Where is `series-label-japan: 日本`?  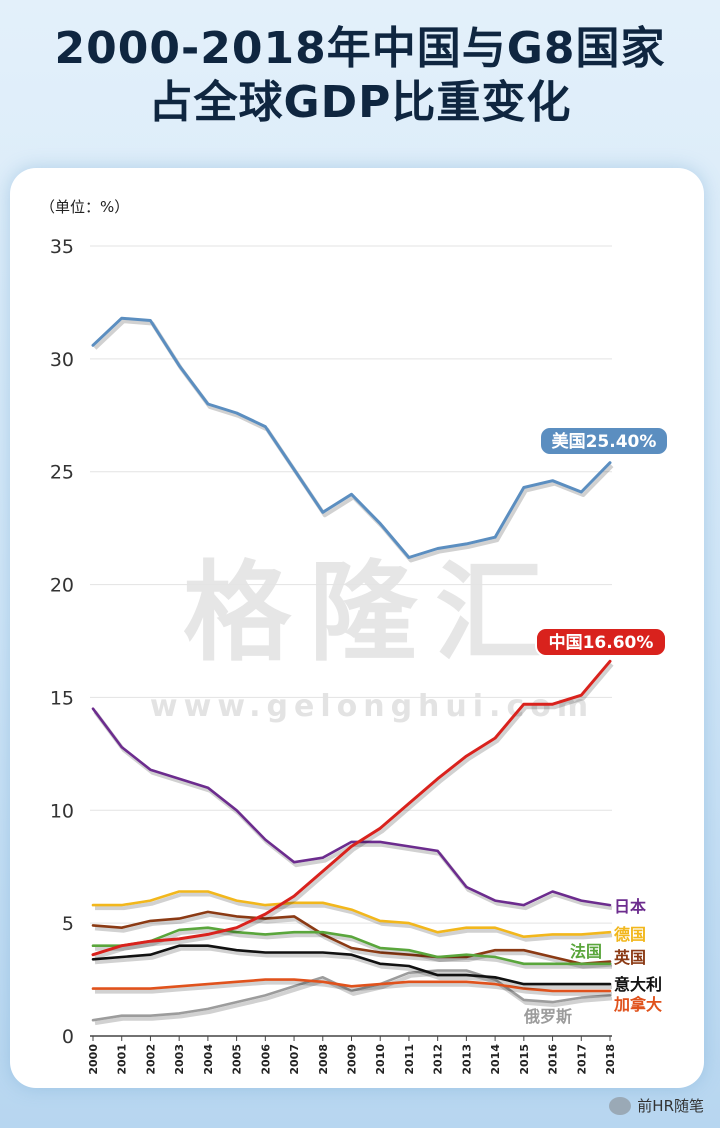 series-label-japan: 日本 is located at coordinates (630, 906).